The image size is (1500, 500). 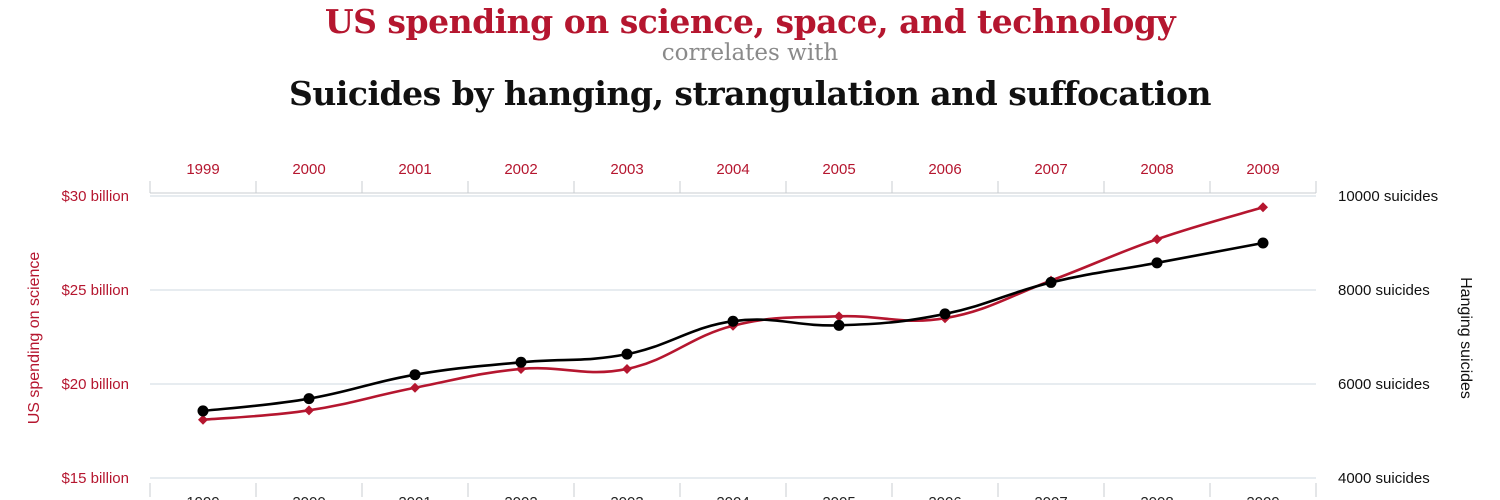 What do you see at coordinates (1156, 169) in the screenshot?
I see `x-tick-label-top: 2008` at bounding box center [1156, 169].